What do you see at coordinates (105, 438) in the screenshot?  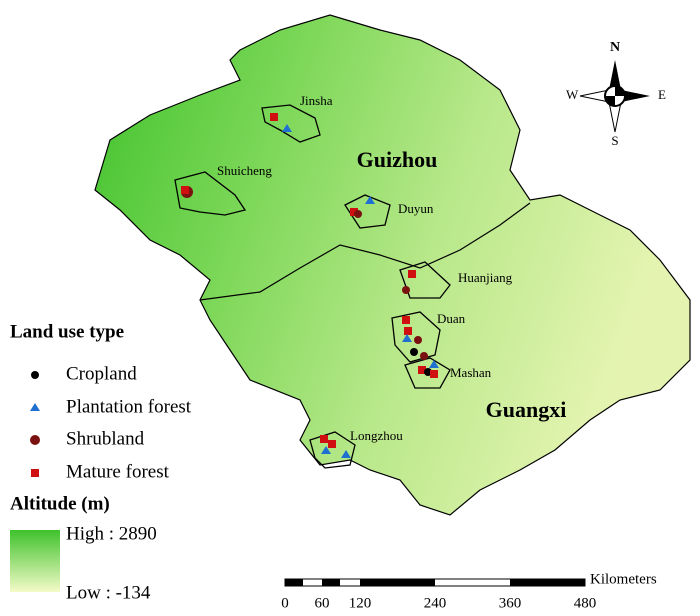 I see `legend-item: Shrubland` at bounding box center [105, 438].